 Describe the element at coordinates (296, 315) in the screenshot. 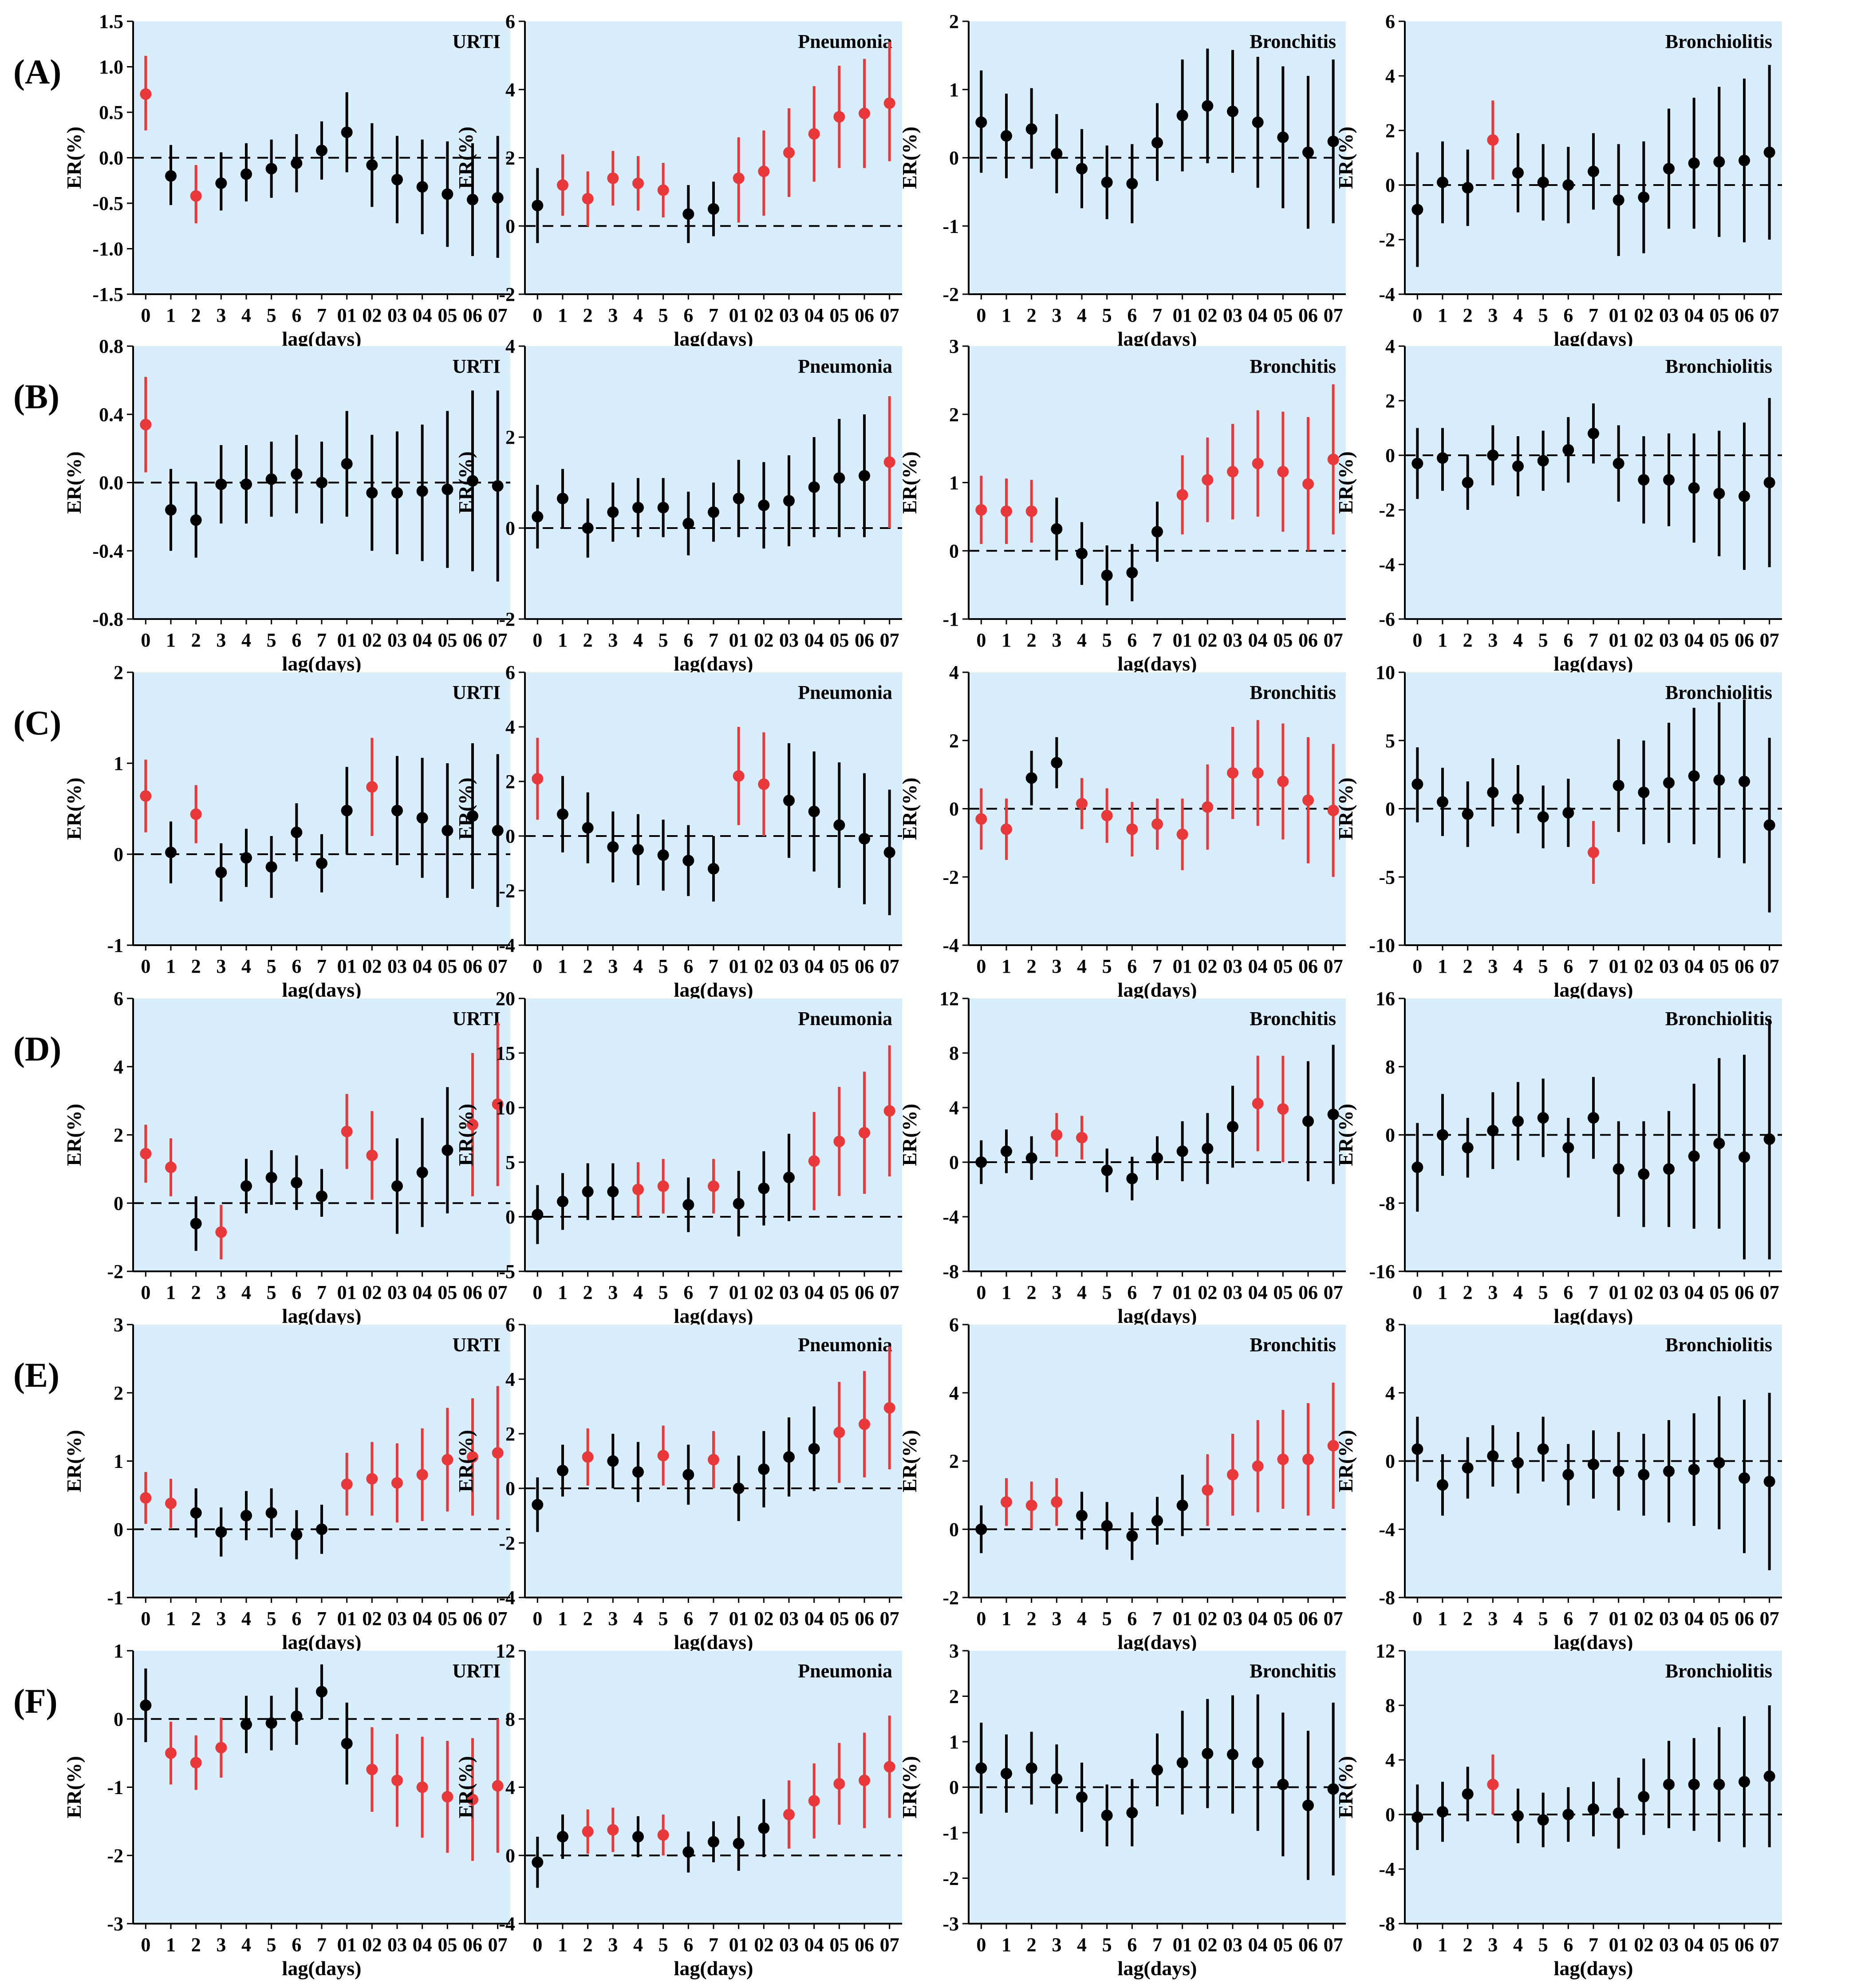

I see `x-tick-label: 6` at that location.